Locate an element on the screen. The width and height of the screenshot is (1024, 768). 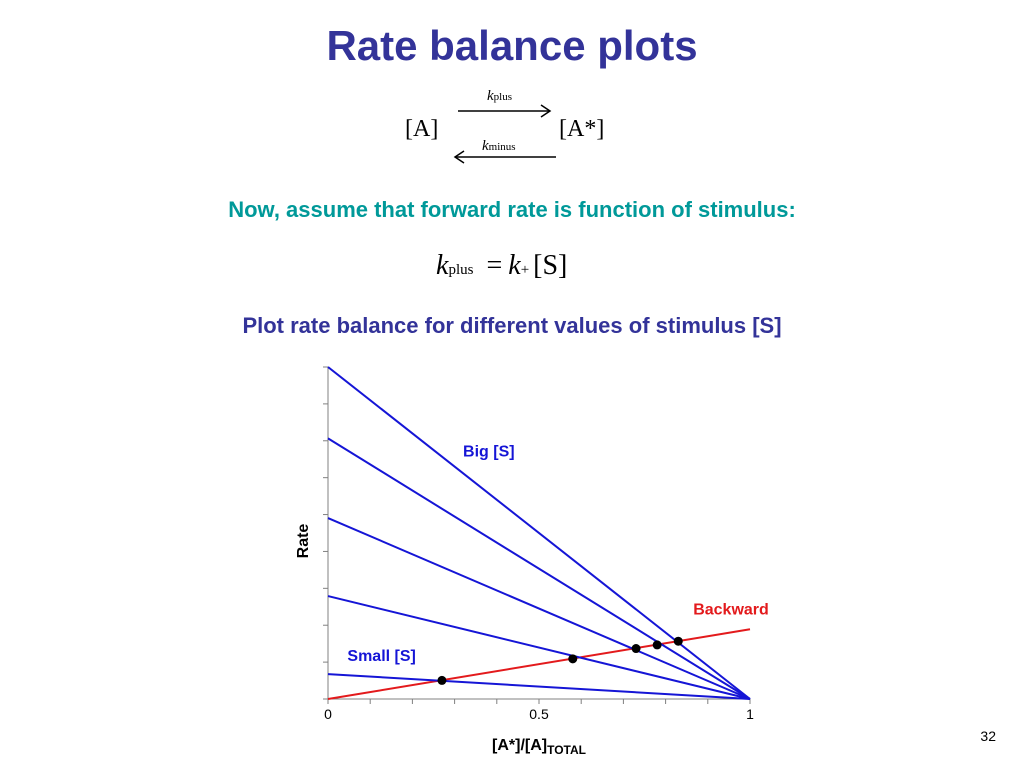
y-axis-label: Rate is located at coordinates (303, 541).